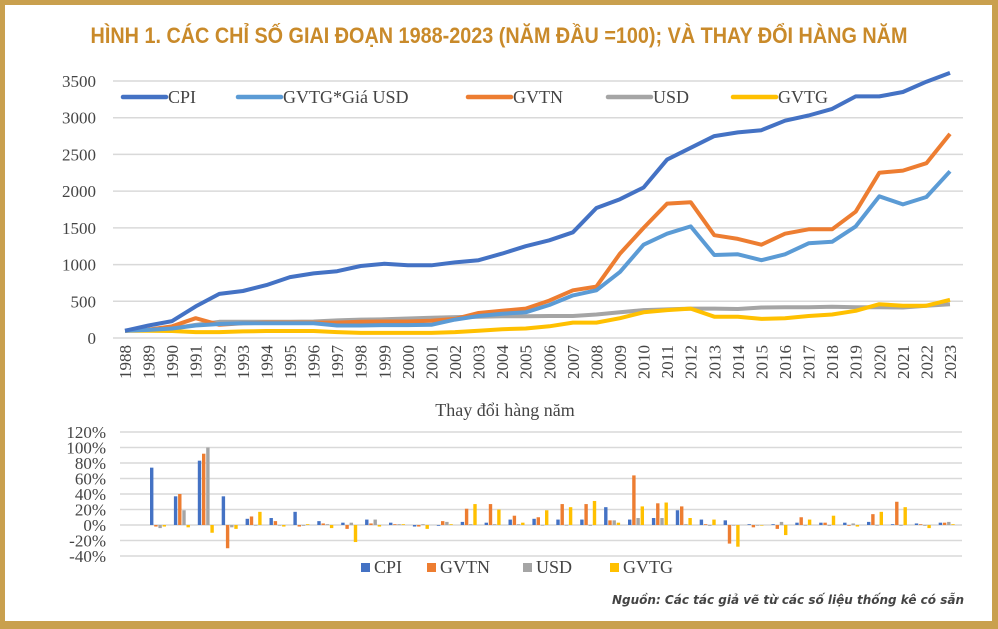 The height and width of the screenshot is (629, 998). What do you see at coordinates (125, 362) in the screenshot?
I see `x-tick-label: 1988` at bounding box center [125, 362].